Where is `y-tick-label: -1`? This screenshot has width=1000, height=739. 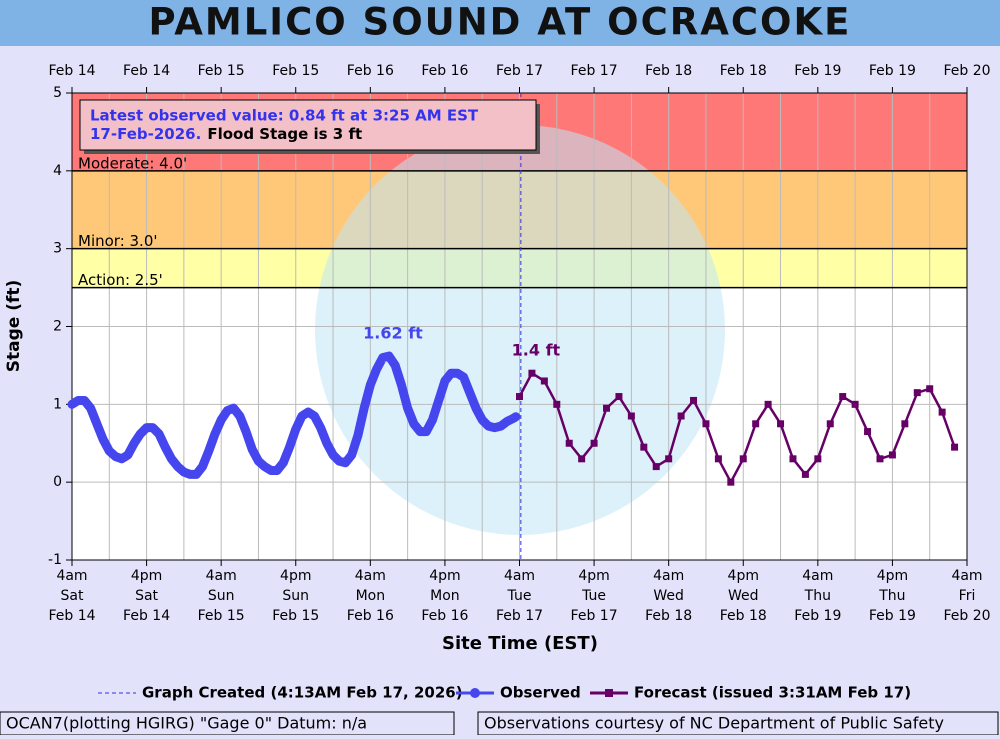 y-tick-label: -1 is located at coordinates (55, 560).